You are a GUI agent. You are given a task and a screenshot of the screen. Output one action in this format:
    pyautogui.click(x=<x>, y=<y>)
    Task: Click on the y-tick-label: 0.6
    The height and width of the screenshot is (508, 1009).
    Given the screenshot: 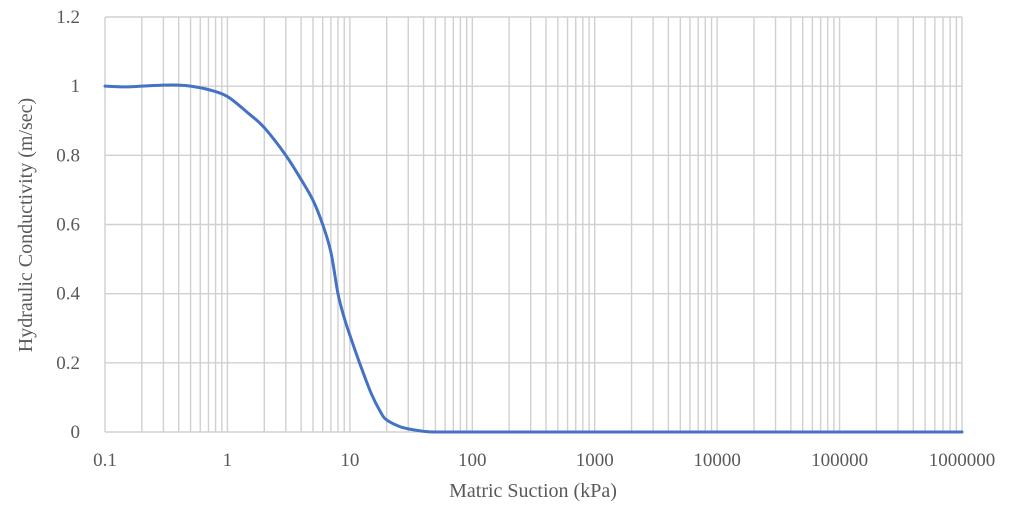 What is the action you would take?
    pyautogui.click(x=68, y=225)
    